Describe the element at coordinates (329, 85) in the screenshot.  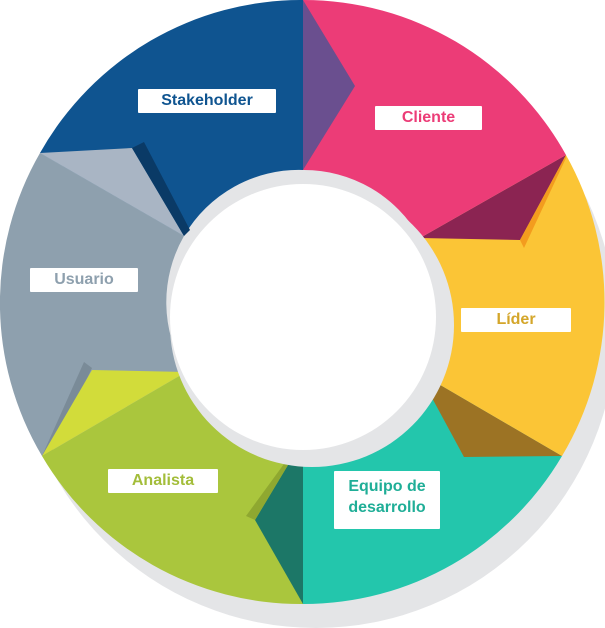
I see `segment-cliente-accent` at that location.